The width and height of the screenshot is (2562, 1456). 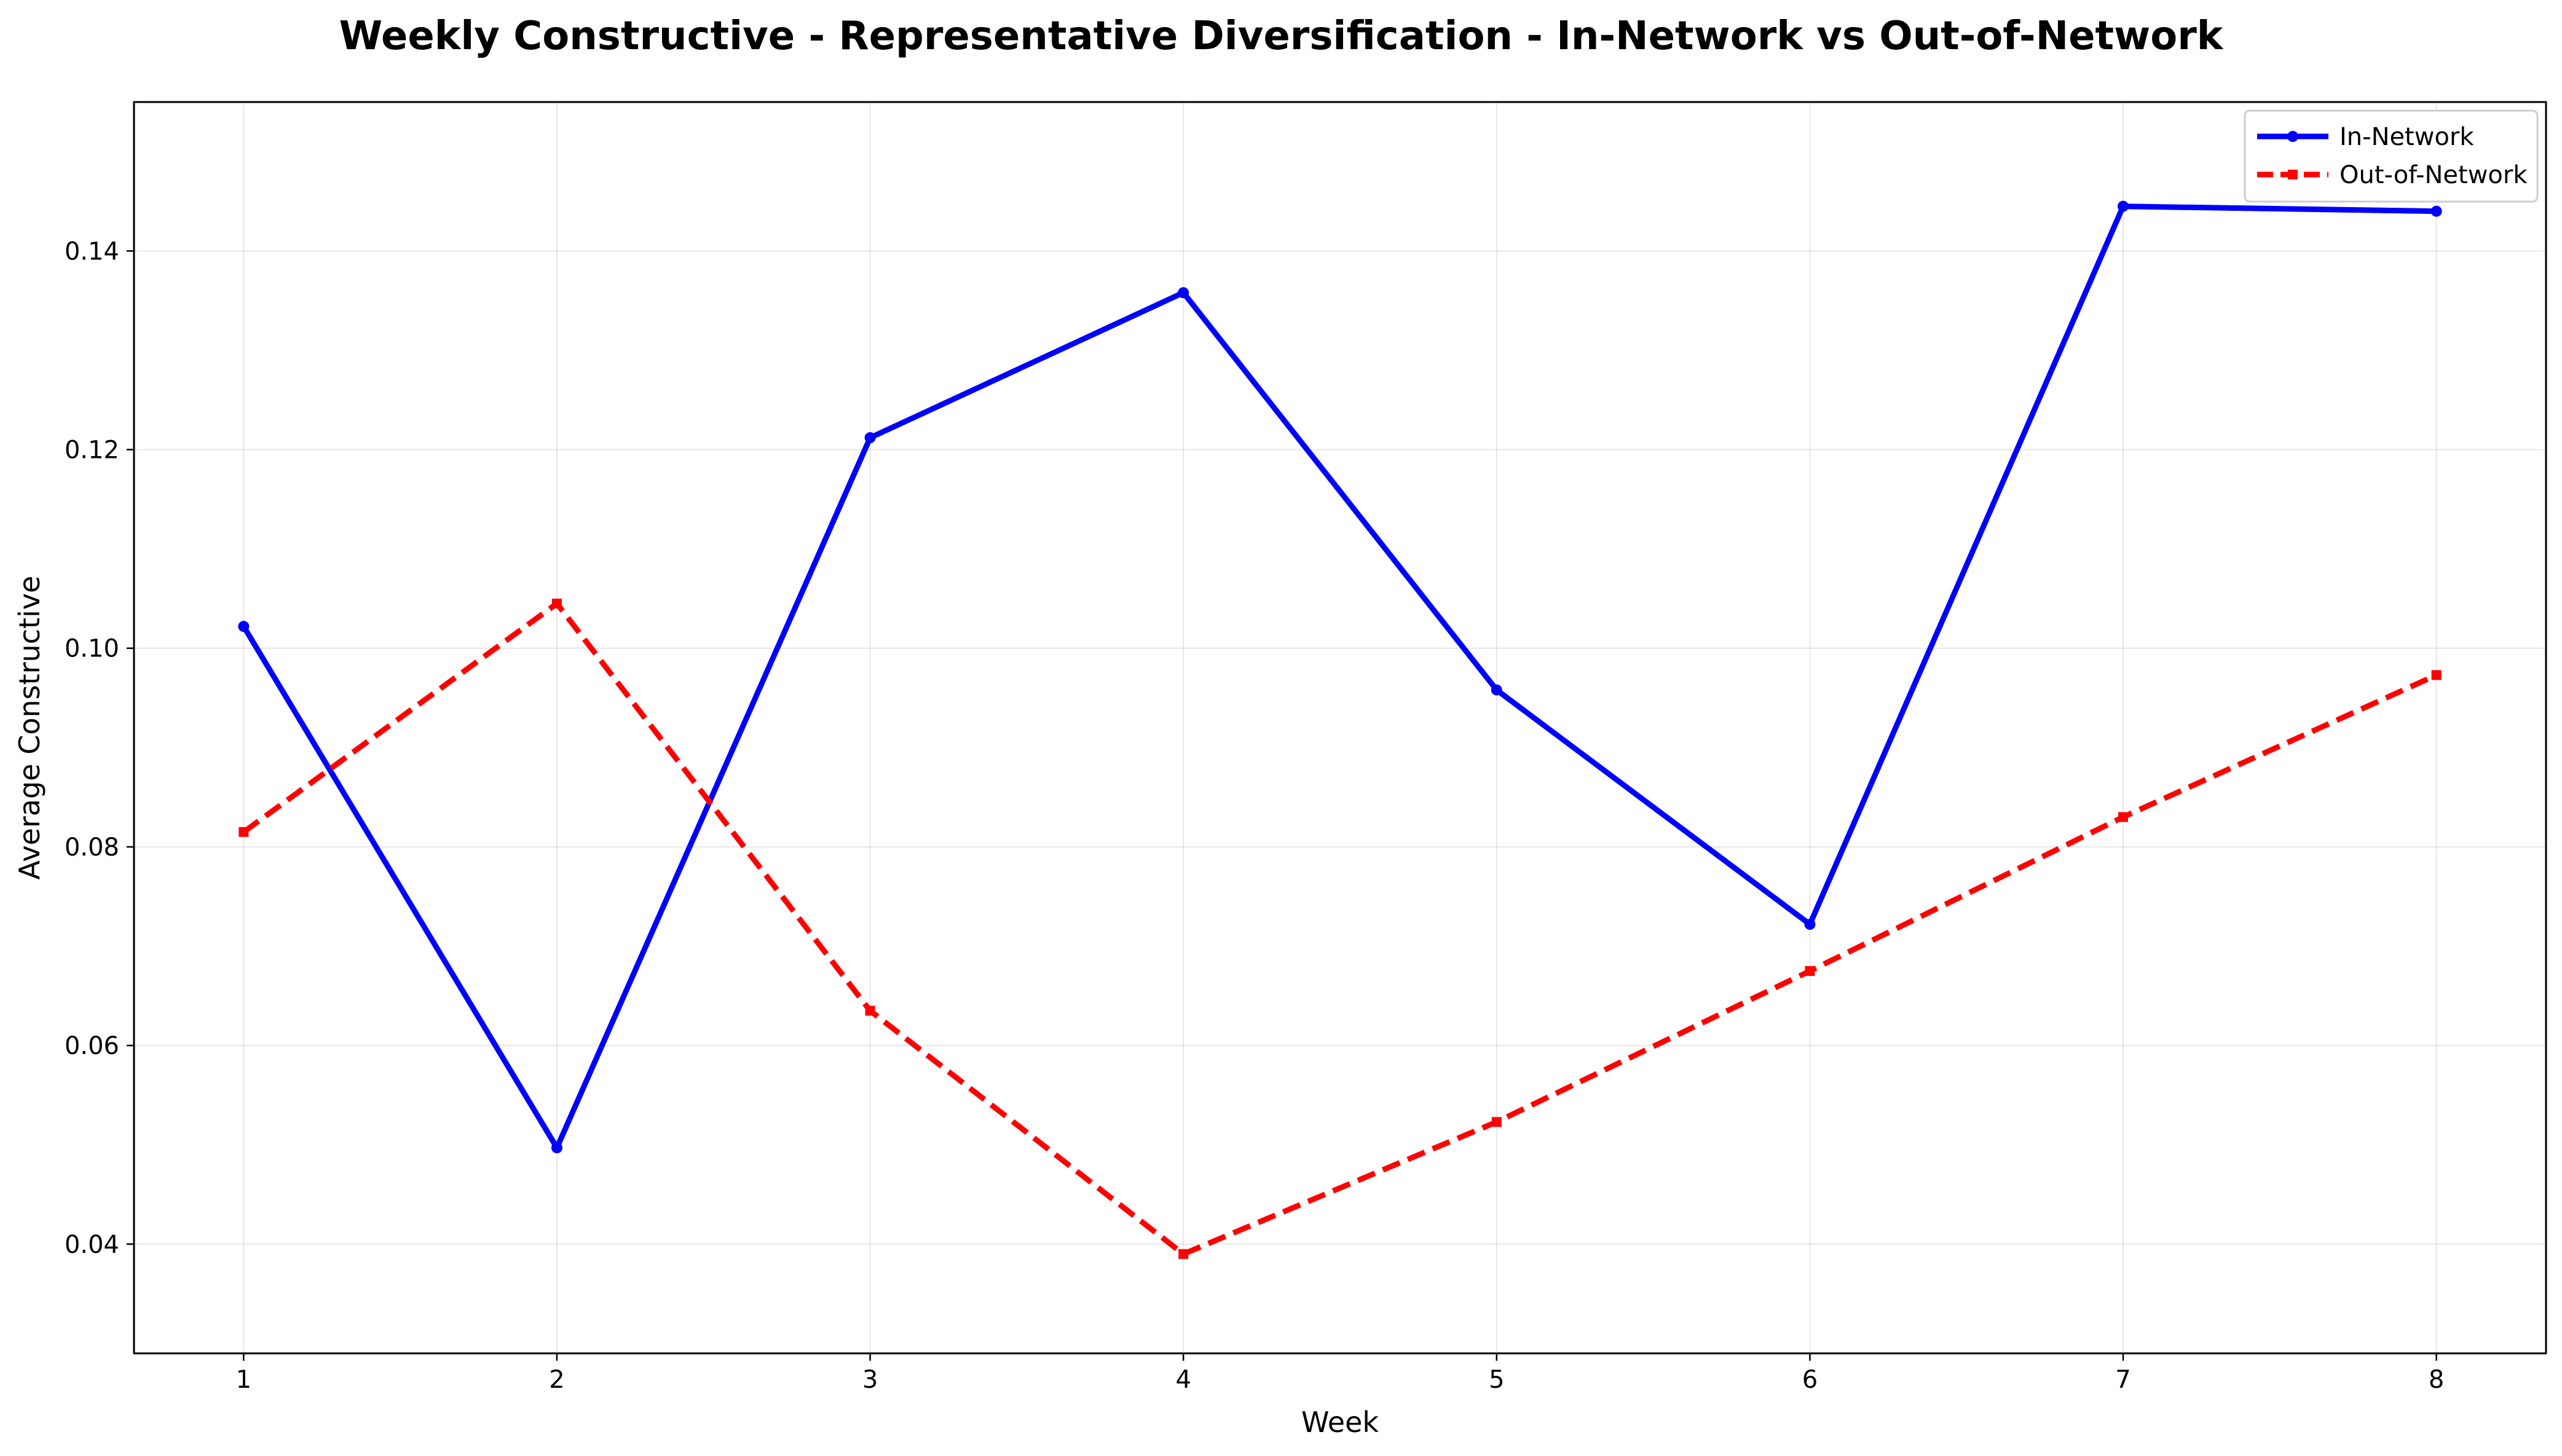 I want to click on y-tick-label: 0.08, so click(x=92, y=847).